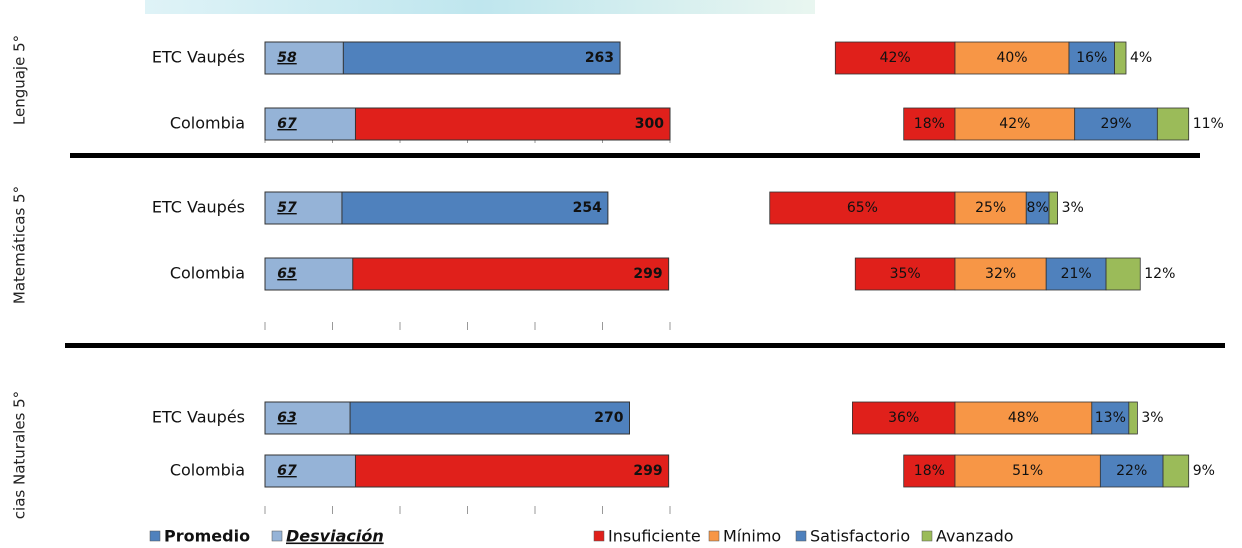 Image resolution: width=1242 pixels, height=548 pixels. What do you see at coordinates (287, 58) in the screenshot?
I see `data-label: 58` at bounding box center [287, 58].